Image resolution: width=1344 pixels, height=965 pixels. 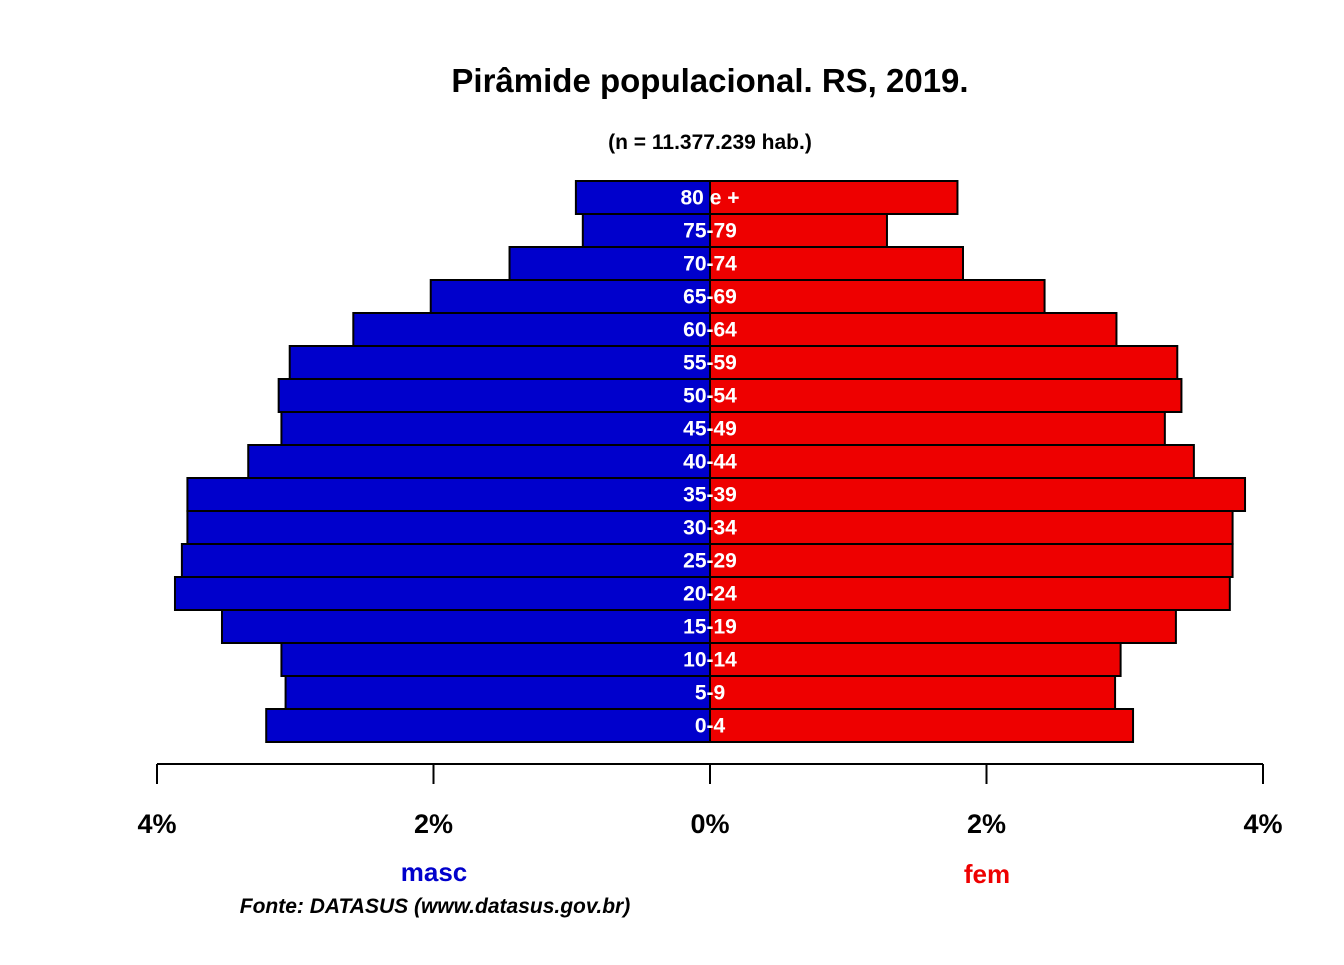 I want to click on bar-fem-80eplus, so click(x=834, y=197).